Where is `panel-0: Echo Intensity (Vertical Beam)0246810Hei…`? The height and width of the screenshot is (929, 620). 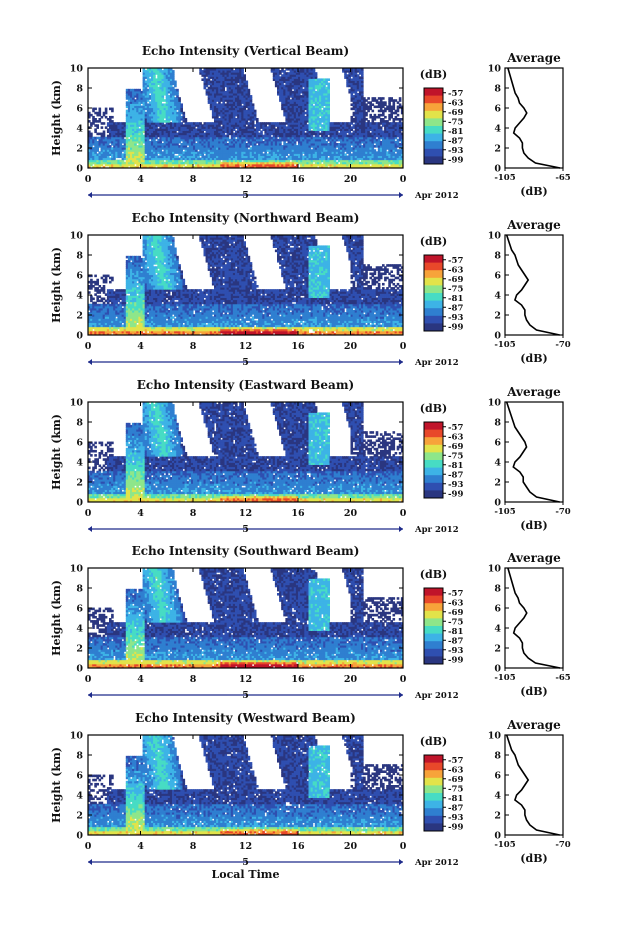 panel-0: Echo Intensity (Vertical Beam)0246810Hei… is located at coordinates (310, 122).